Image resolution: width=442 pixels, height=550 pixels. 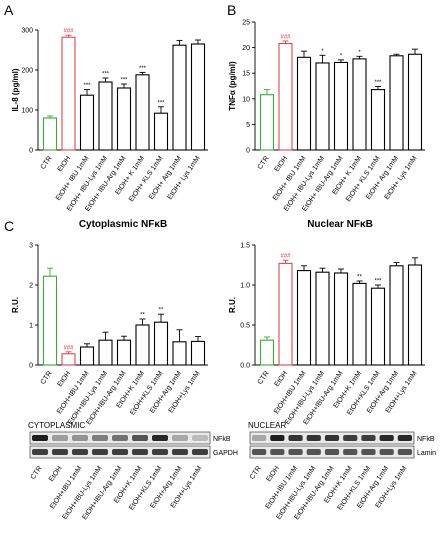 I want to click on blot-lane-label-cyto: CTR, so click(x=37, y=473).